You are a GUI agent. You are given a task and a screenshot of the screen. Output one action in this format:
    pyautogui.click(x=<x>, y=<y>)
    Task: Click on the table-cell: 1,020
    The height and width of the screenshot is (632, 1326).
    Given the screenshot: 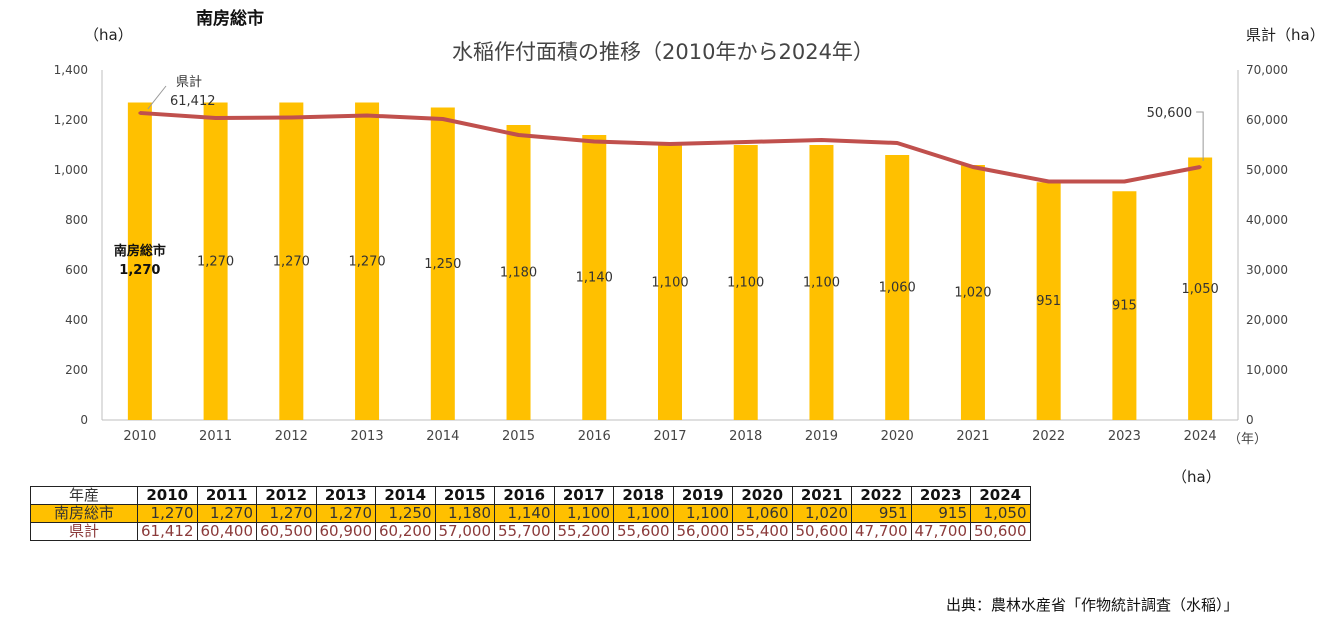 What is the action you would take?
    pyautogui.click(x=821, y=513)
    